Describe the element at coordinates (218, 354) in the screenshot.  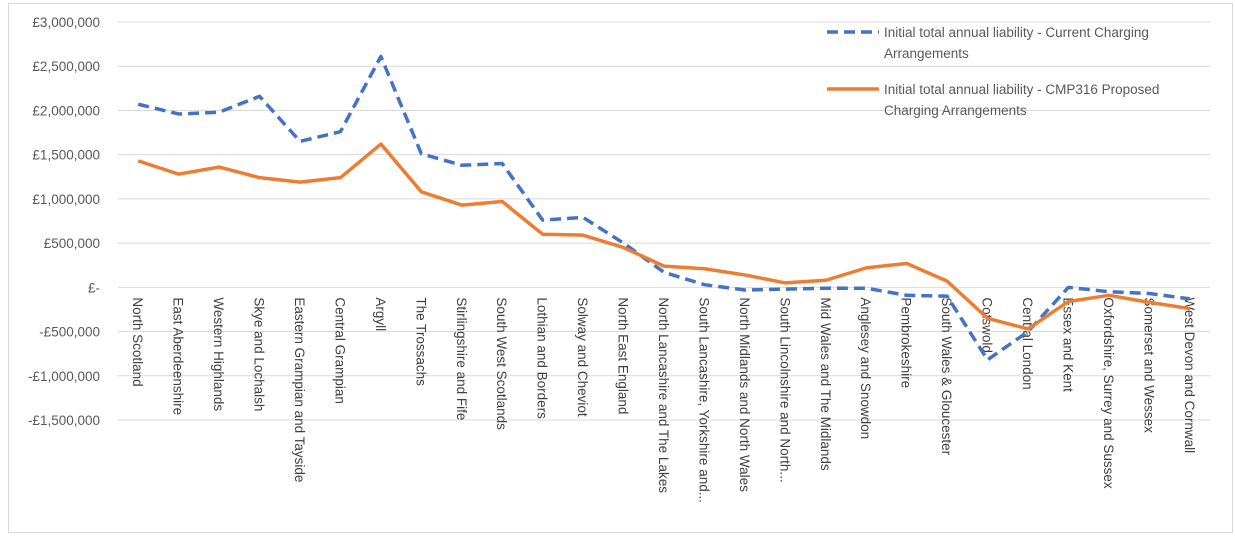
I see `x-tick-label: Western Highlands` at that location.